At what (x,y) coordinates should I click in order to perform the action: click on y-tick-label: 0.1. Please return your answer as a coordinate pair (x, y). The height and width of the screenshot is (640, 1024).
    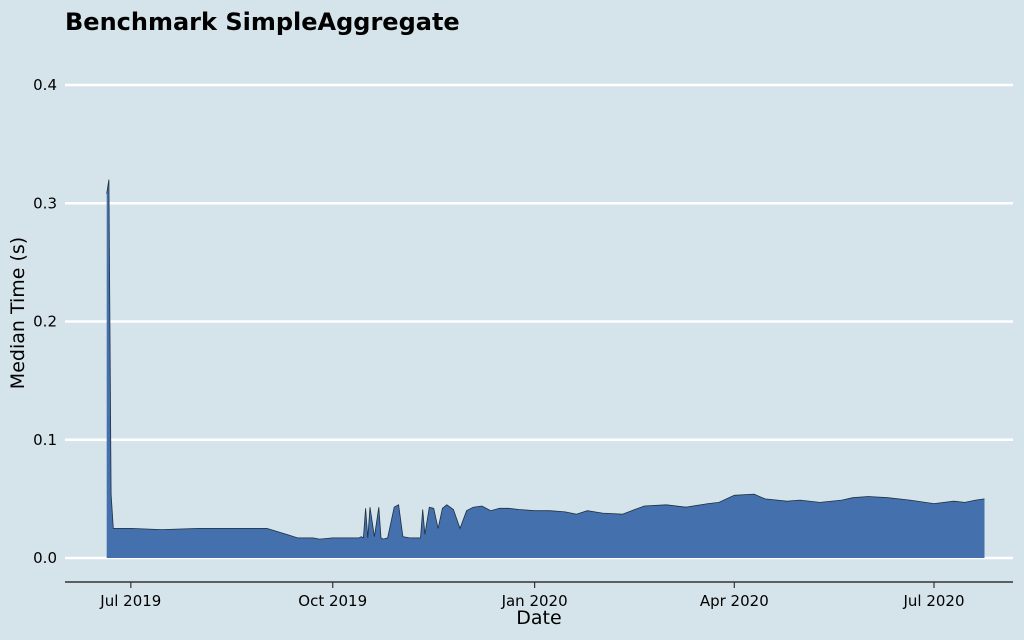
    Looking at the image, I should click on (45, 440).